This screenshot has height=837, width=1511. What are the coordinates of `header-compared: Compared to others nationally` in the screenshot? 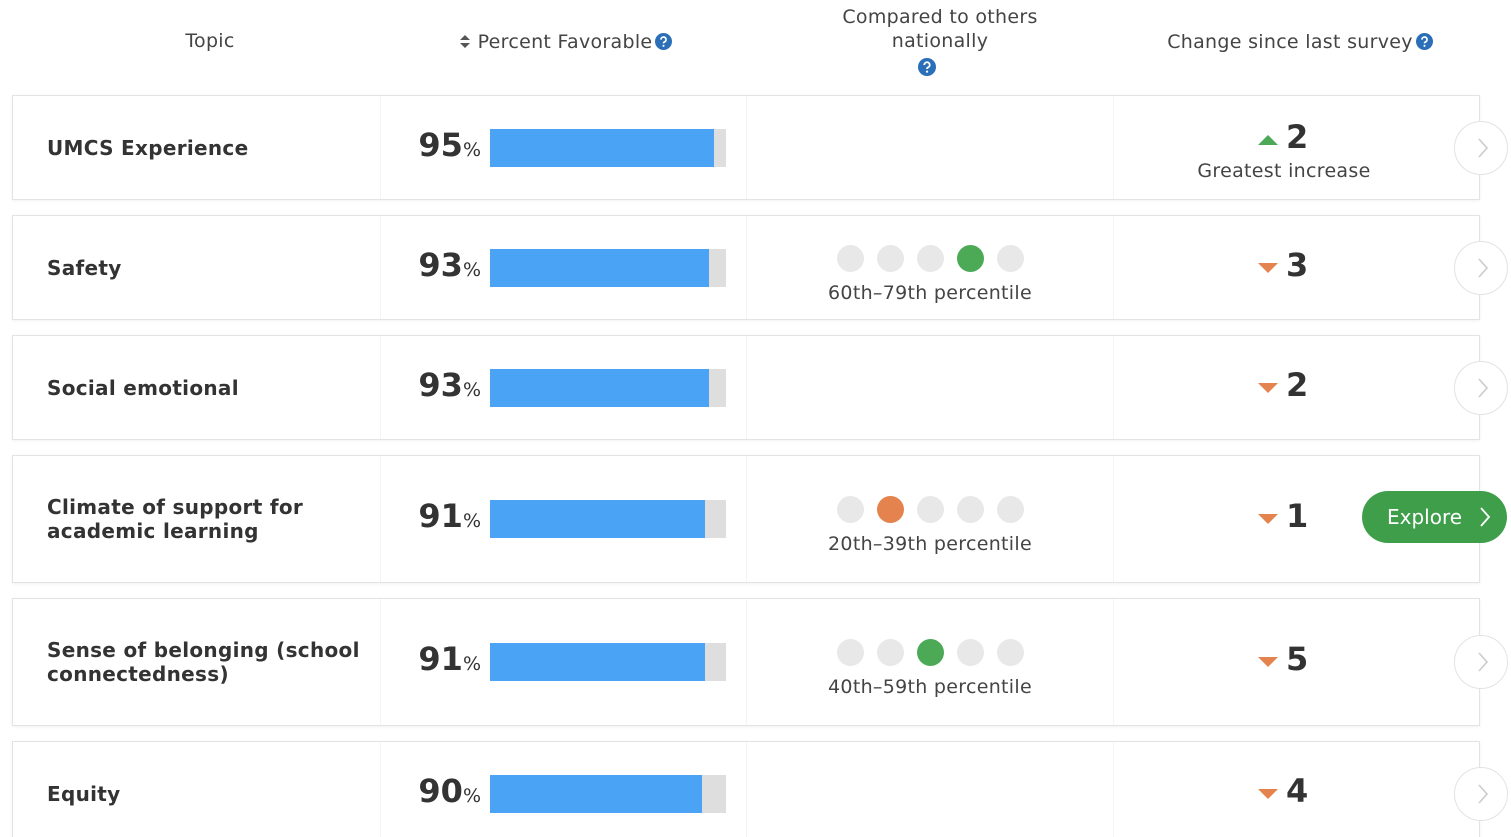 It's located at (940, 29).